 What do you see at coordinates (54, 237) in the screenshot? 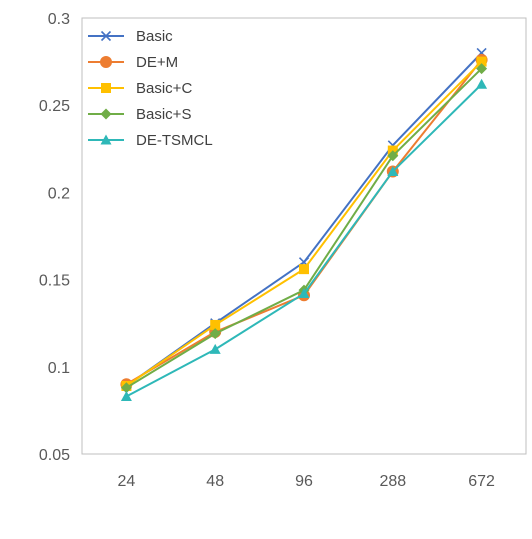
I see `y-axis-ticks: 0.05 0.1 0.15 0.2 0.25 0.3` at bounding box center [54, 237].